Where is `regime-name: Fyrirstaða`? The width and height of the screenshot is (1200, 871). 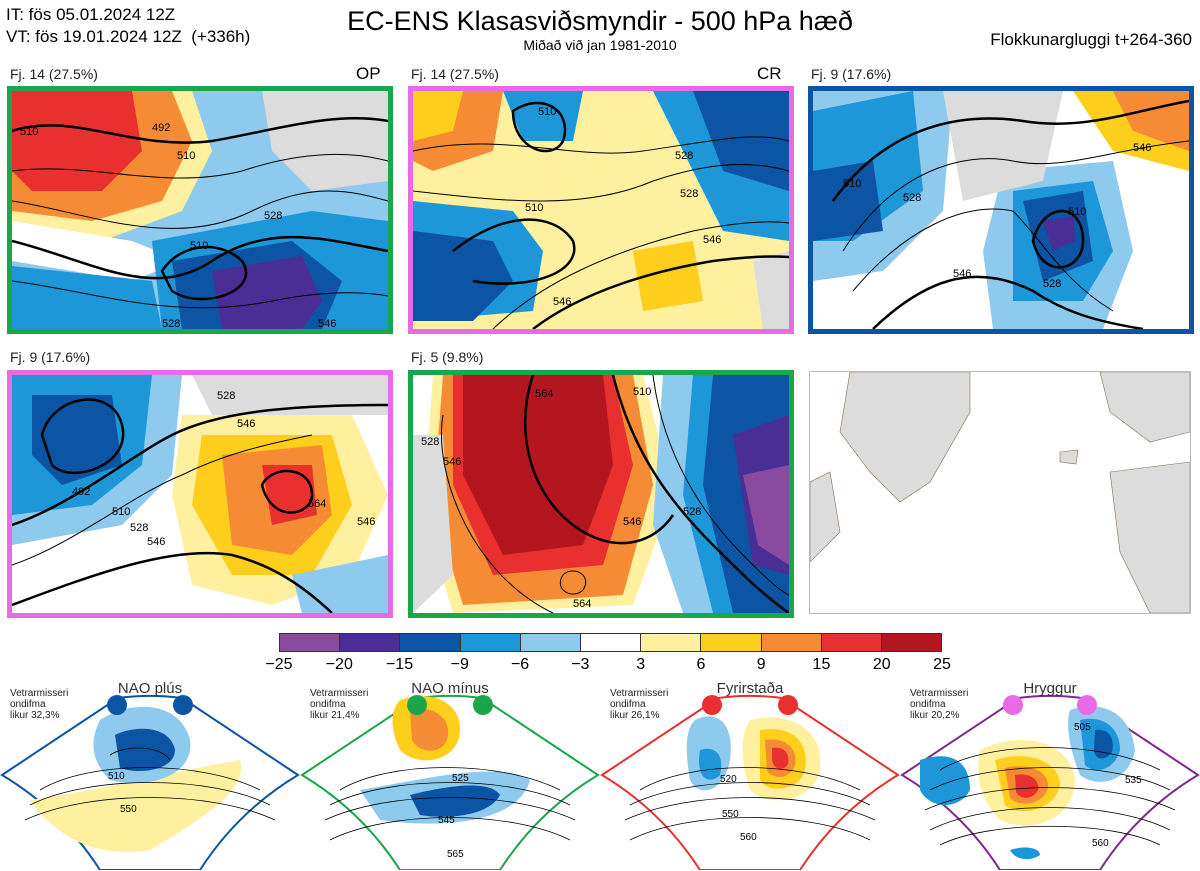 regime-name: Fyrirstaða is located at coordinates (750, 688).